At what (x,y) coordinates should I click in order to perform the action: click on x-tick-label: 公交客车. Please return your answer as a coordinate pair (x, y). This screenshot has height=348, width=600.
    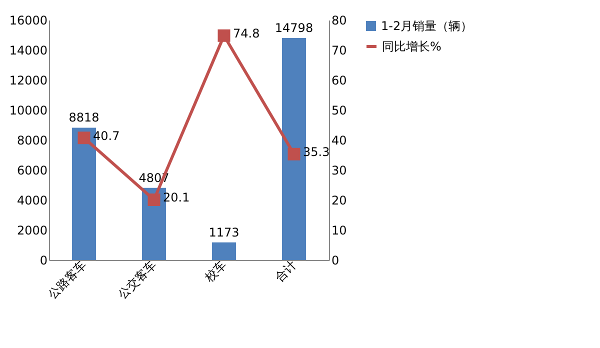
    Looking at the image, I should click on (137, 280).